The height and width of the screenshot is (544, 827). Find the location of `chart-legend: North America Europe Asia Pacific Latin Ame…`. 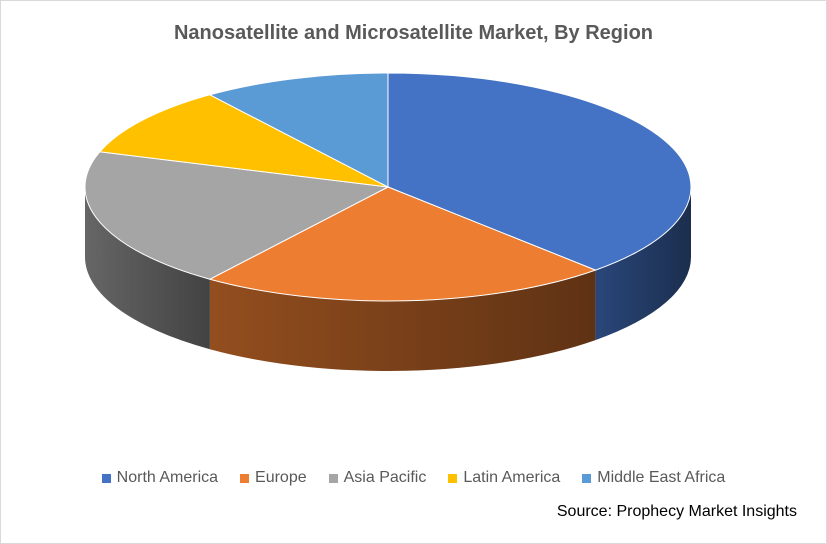

chart-legend: North America Europe Asia Pacific Latin Ame… is located at coordinates (413, 478).